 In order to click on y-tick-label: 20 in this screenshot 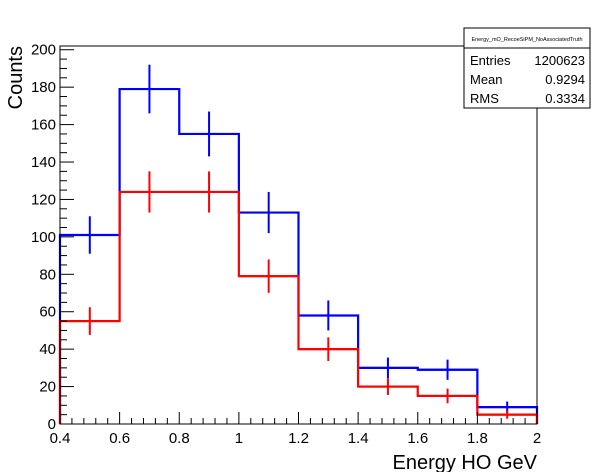, I will do `click(47, 387)`.